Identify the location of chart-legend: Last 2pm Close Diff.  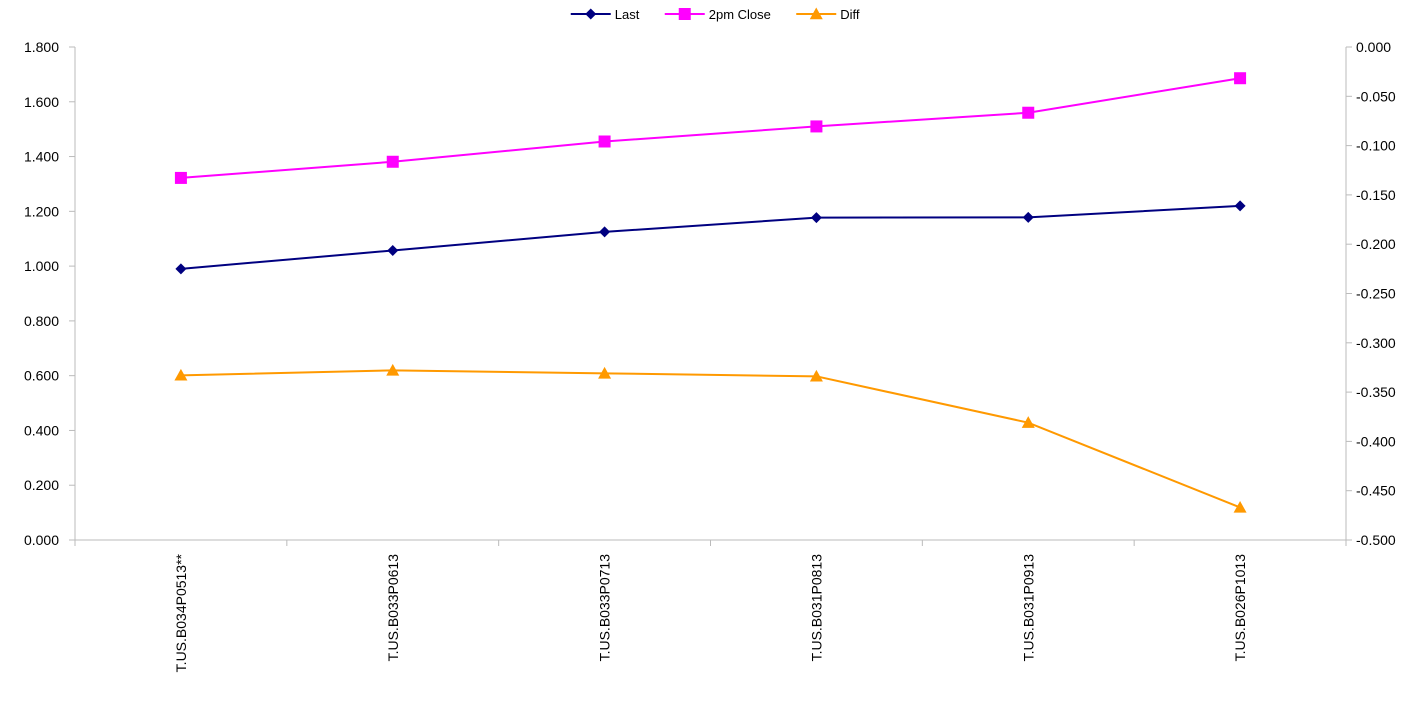
(715, 14).